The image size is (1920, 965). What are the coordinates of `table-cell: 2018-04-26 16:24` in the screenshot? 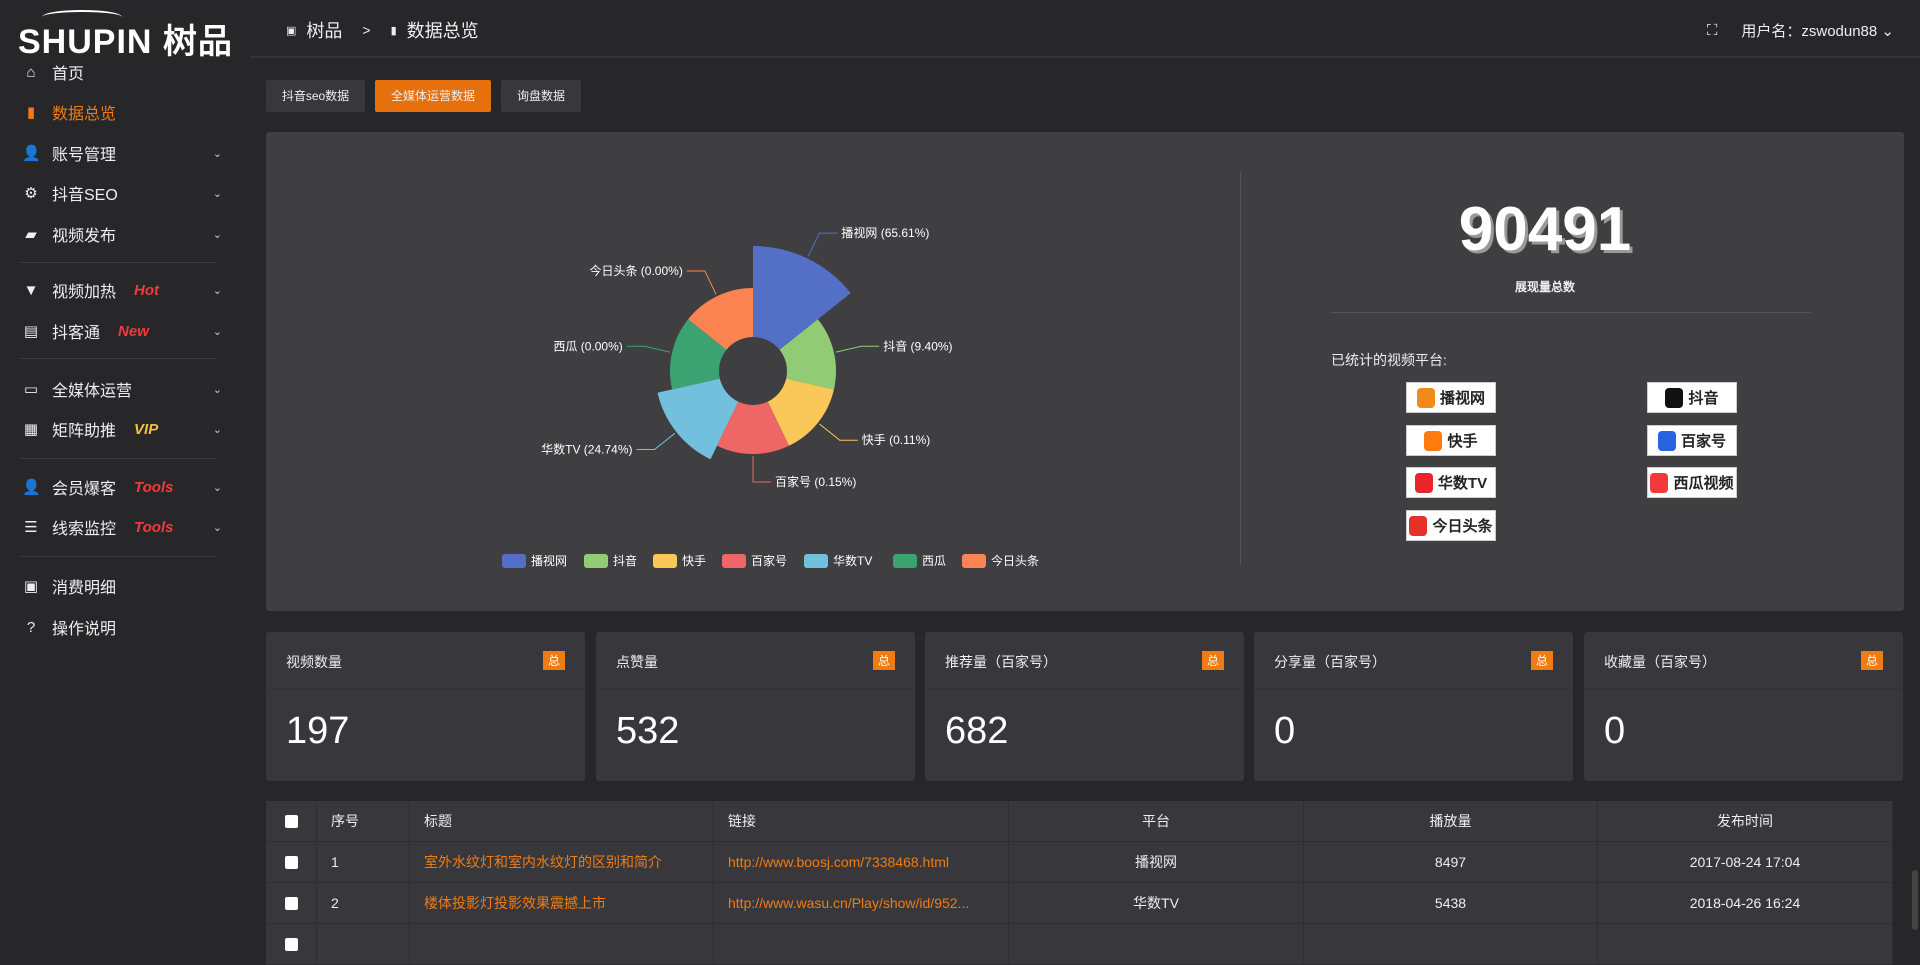 It's located at (1745, 903).